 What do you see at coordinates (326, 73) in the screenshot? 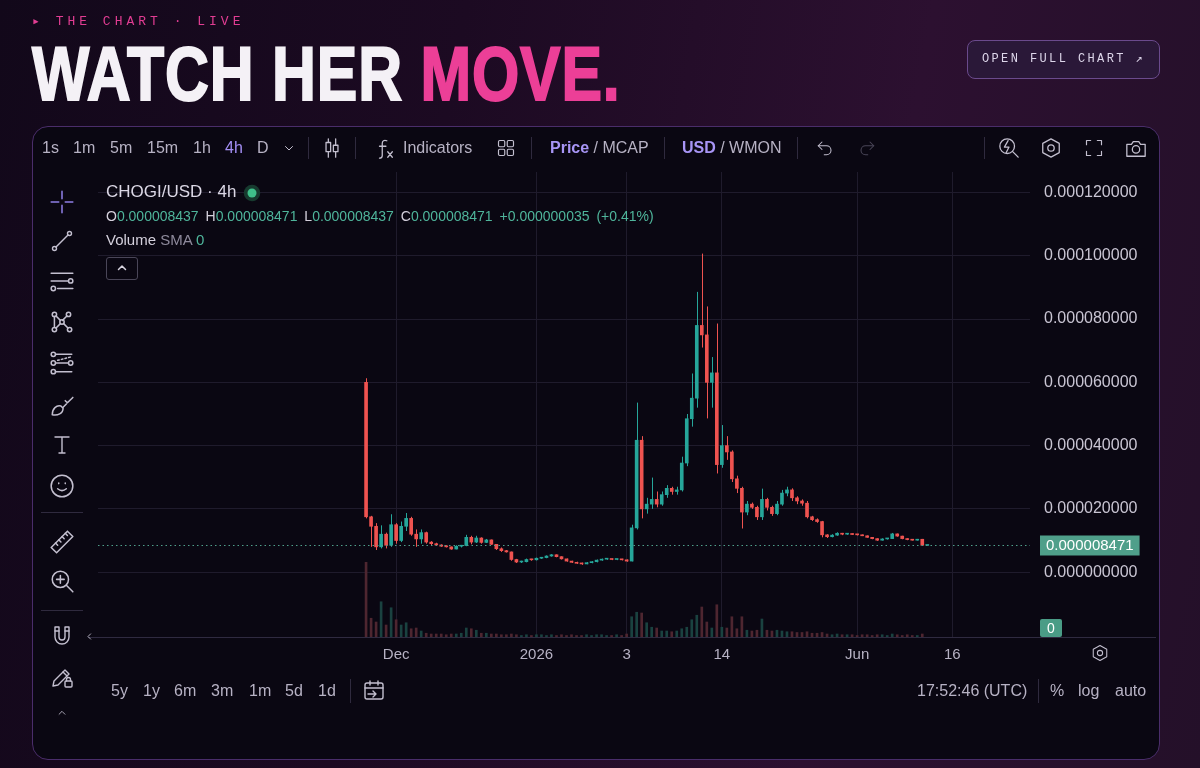
I see `chart-title: WATCH HER MOVE.` at bounding box center [326, 73].